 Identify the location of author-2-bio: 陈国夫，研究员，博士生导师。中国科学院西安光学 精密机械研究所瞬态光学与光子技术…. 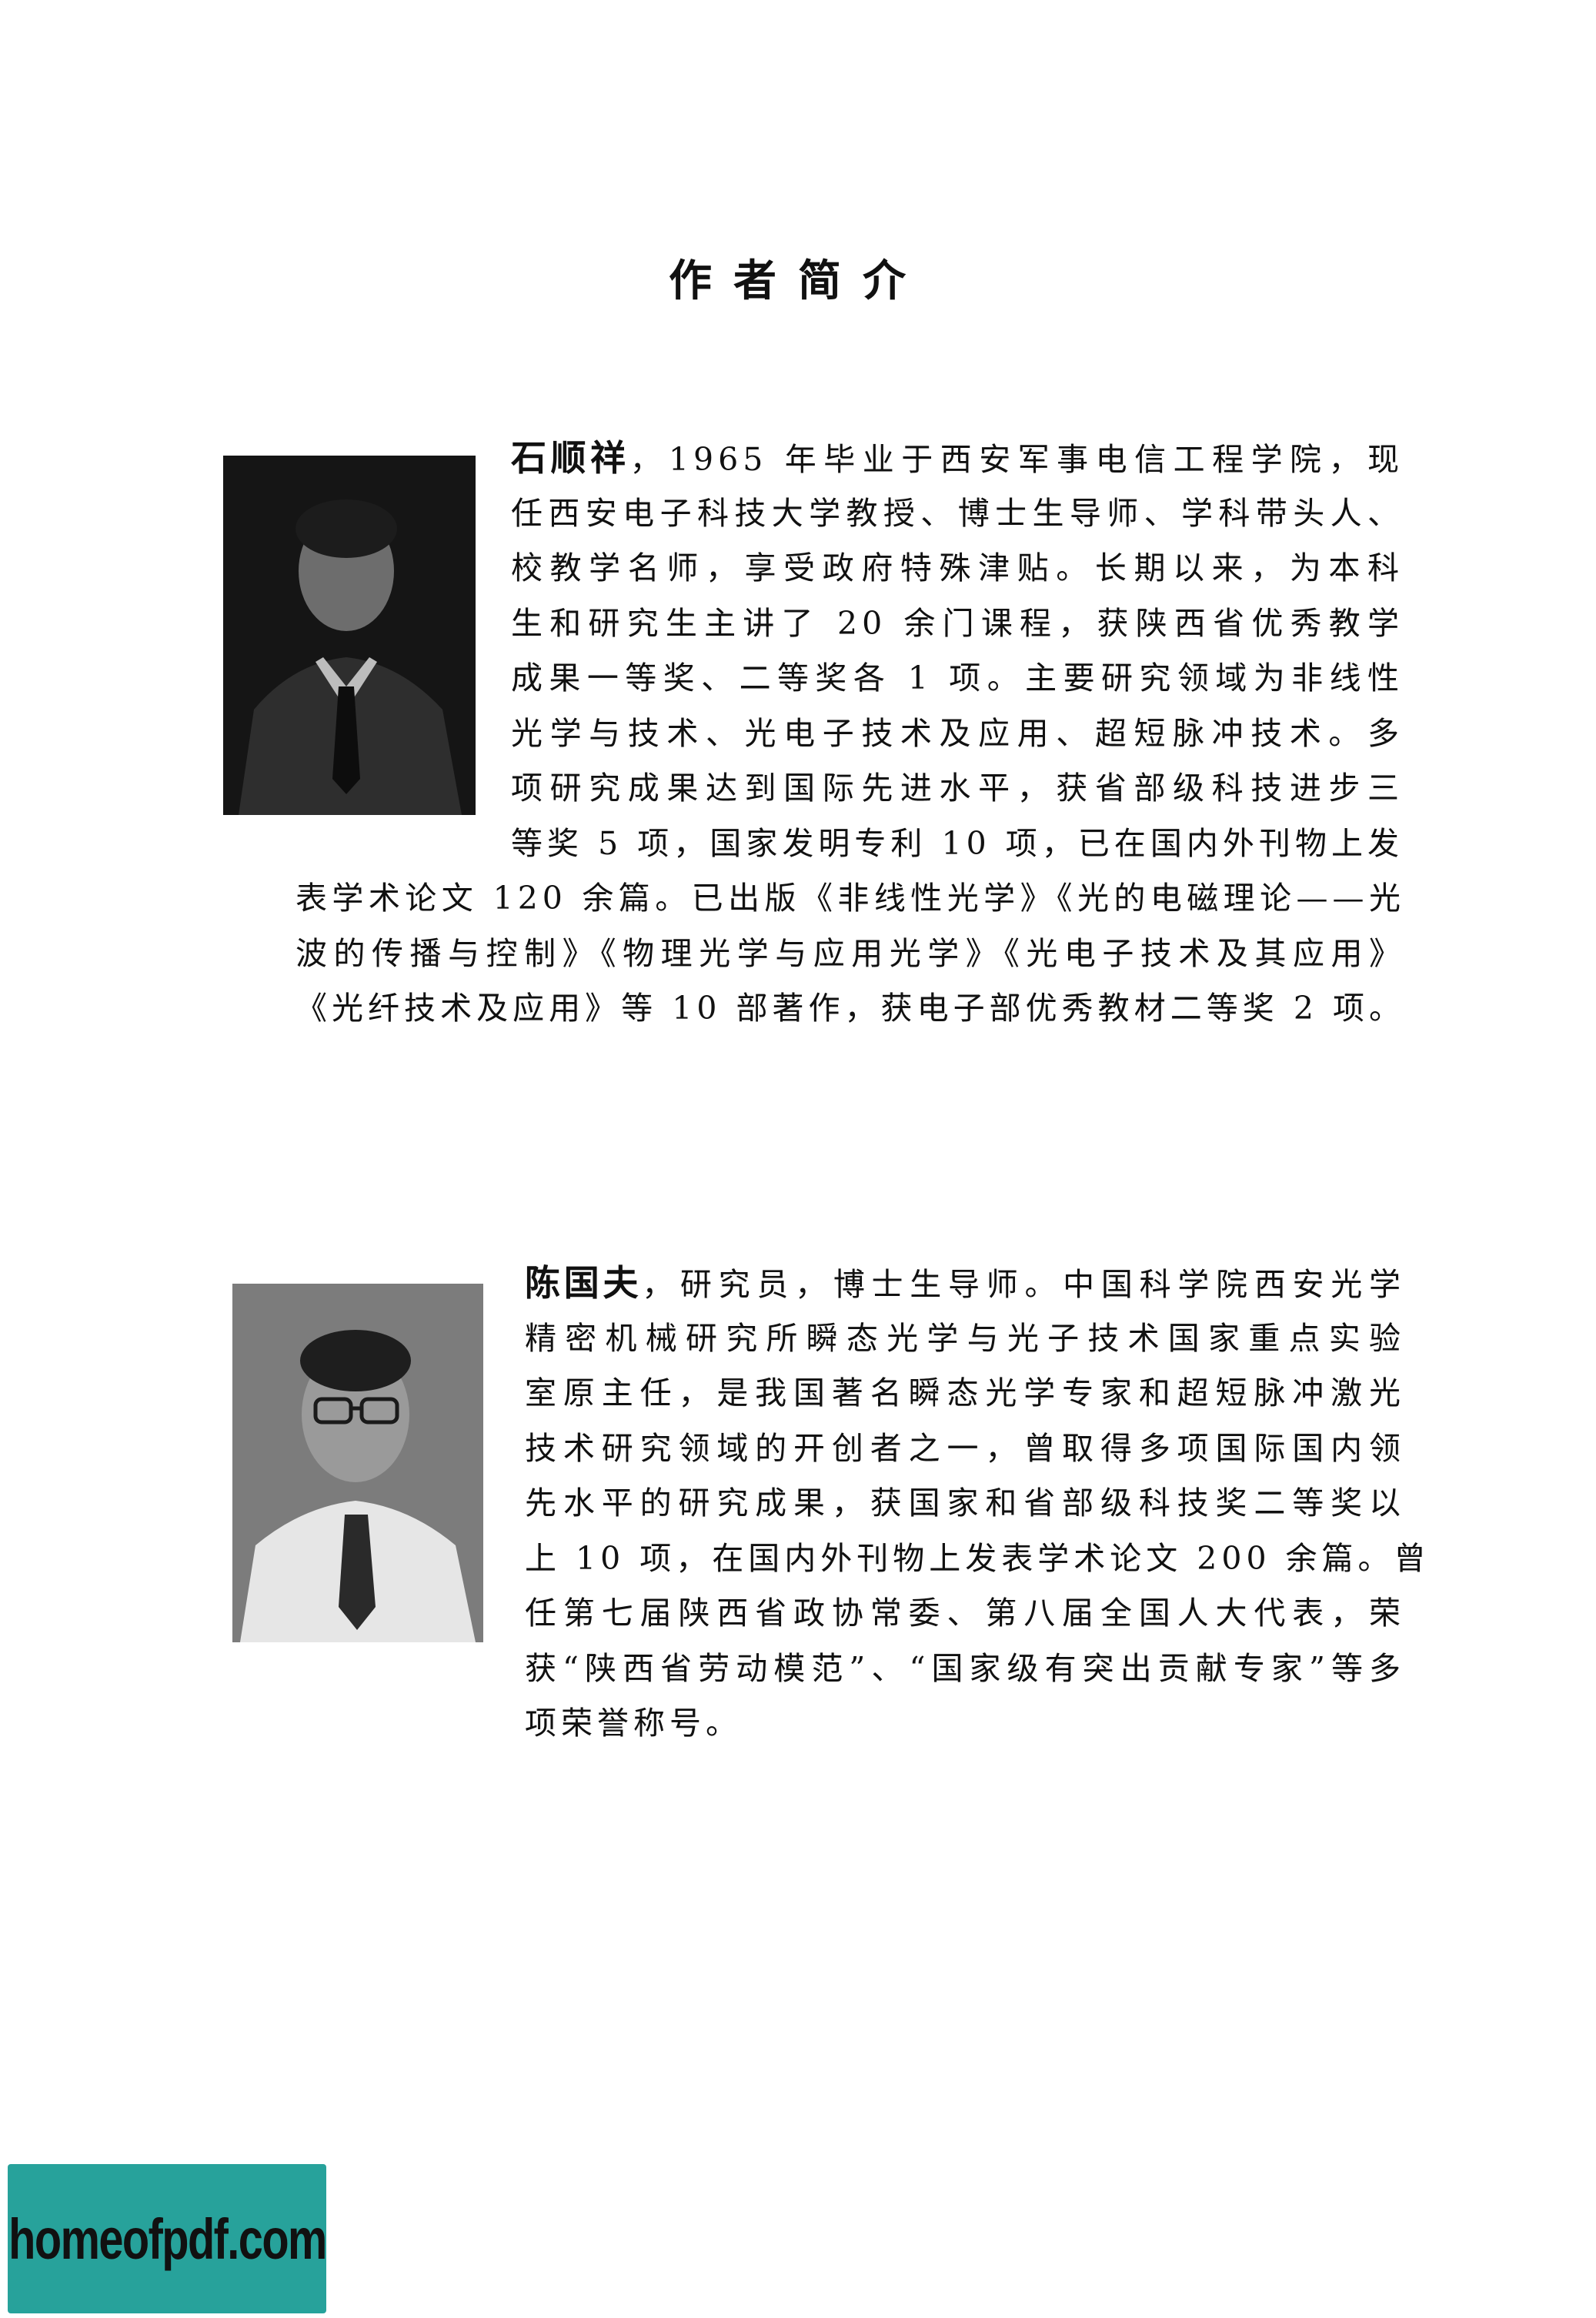
(978, 1504).